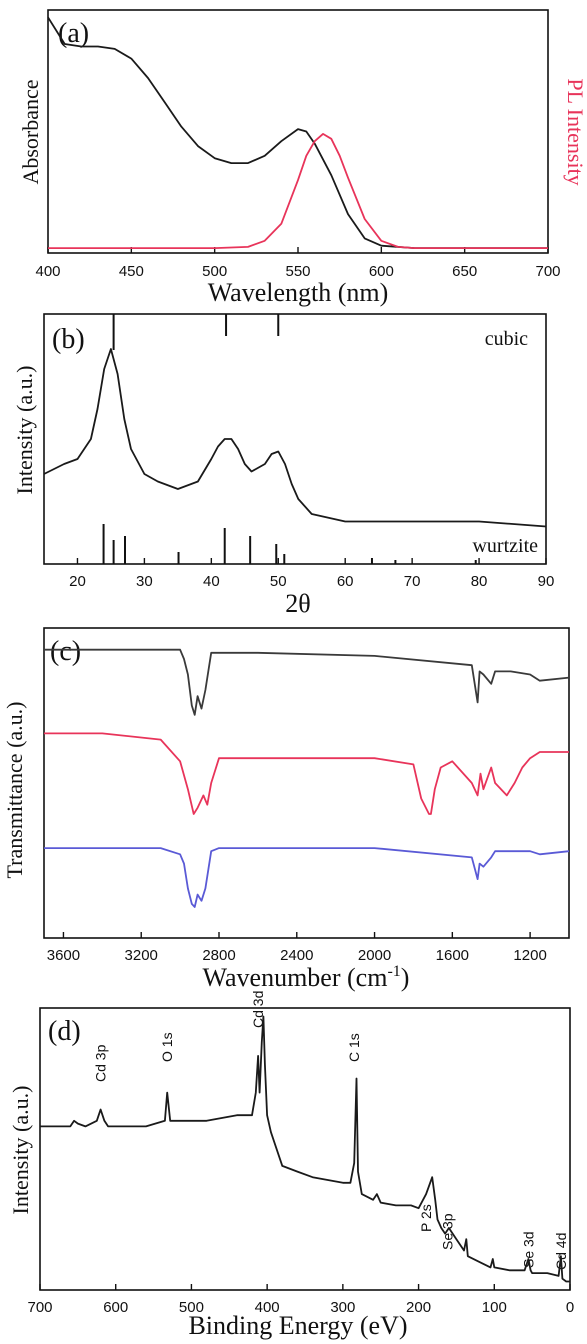 The width and height of the screenshot is (587, 1344). What do you see at coordinates (342, 1307) in the screenshot?
I see `xtick-label: 300` at bounding box center [342, 1307].